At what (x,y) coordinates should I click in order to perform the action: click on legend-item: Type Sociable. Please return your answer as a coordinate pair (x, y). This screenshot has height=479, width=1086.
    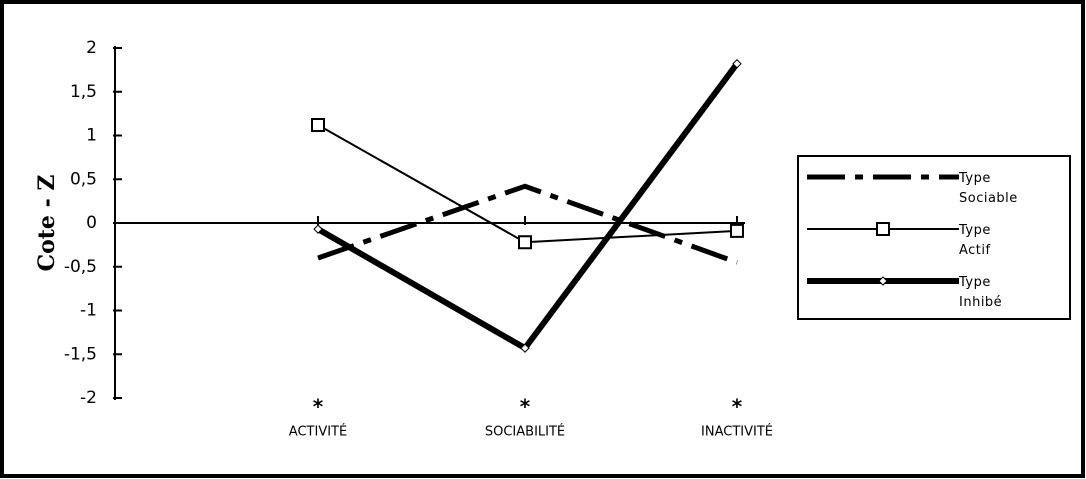
    Looking at the image, I should click on (934, 190).